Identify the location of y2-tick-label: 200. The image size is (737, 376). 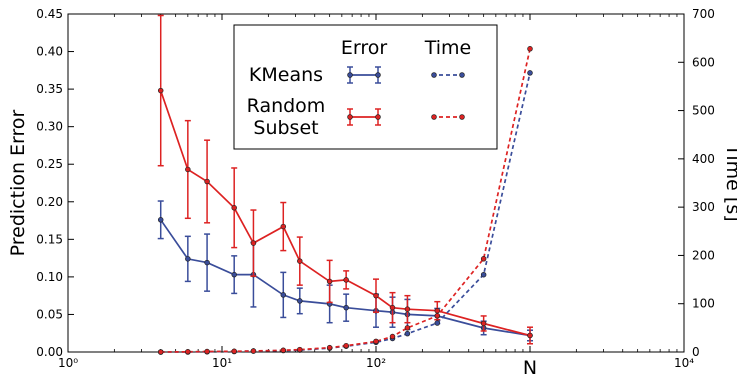
(703, 255).